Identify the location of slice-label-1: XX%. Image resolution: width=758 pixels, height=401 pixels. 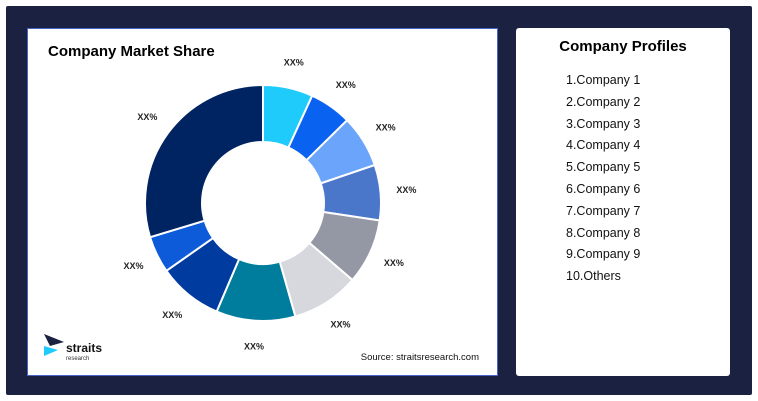
(294, 62).